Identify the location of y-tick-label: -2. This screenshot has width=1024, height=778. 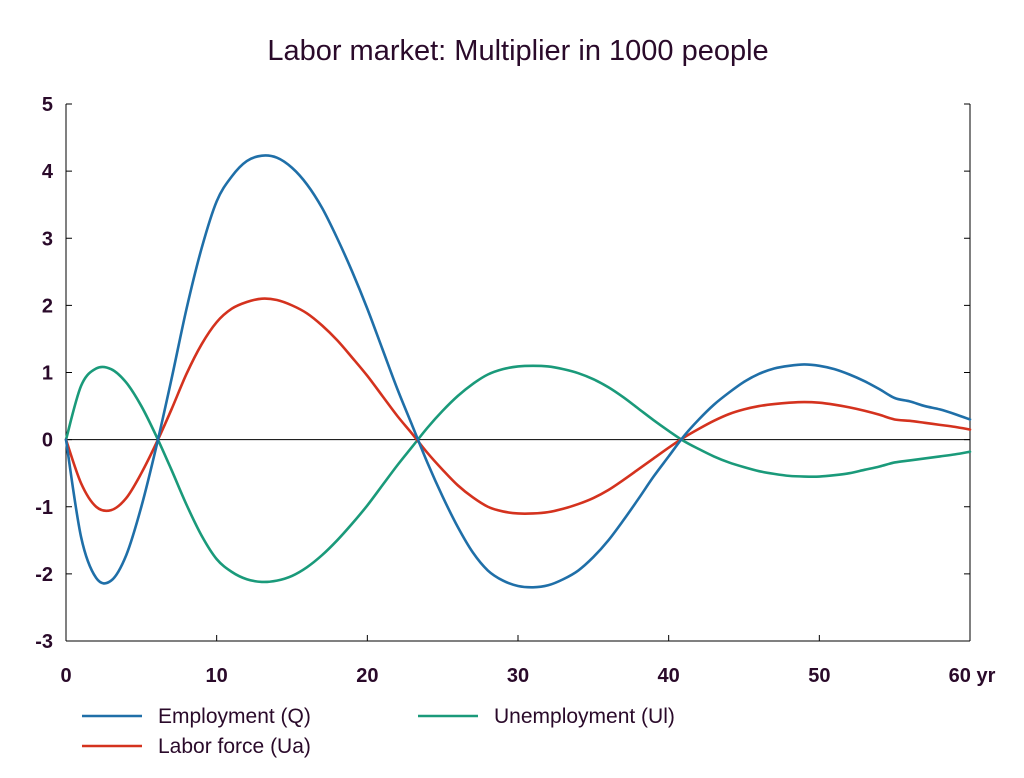
(44, 575).